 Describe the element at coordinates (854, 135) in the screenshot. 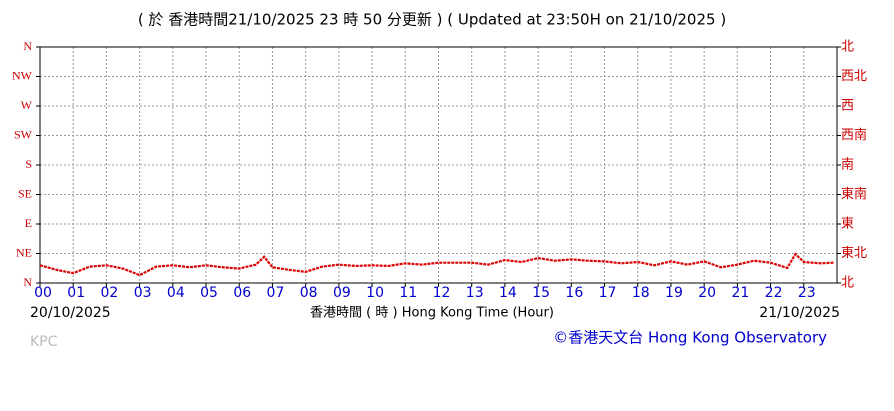

I see `y2-tick-label: 西南` at that location.